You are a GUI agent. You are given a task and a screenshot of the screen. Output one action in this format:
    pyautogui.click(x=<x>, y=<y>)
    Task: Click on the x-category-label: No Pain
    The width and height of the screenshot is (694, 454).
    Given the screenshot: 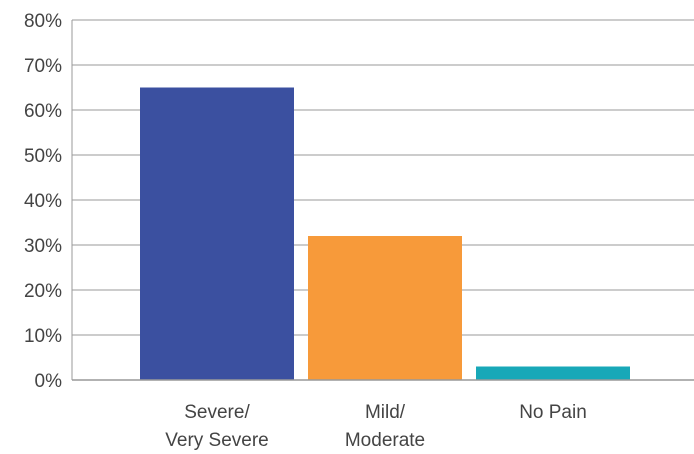 What is the action you would take?
    pyautogui.click(x=553, y=412)
    